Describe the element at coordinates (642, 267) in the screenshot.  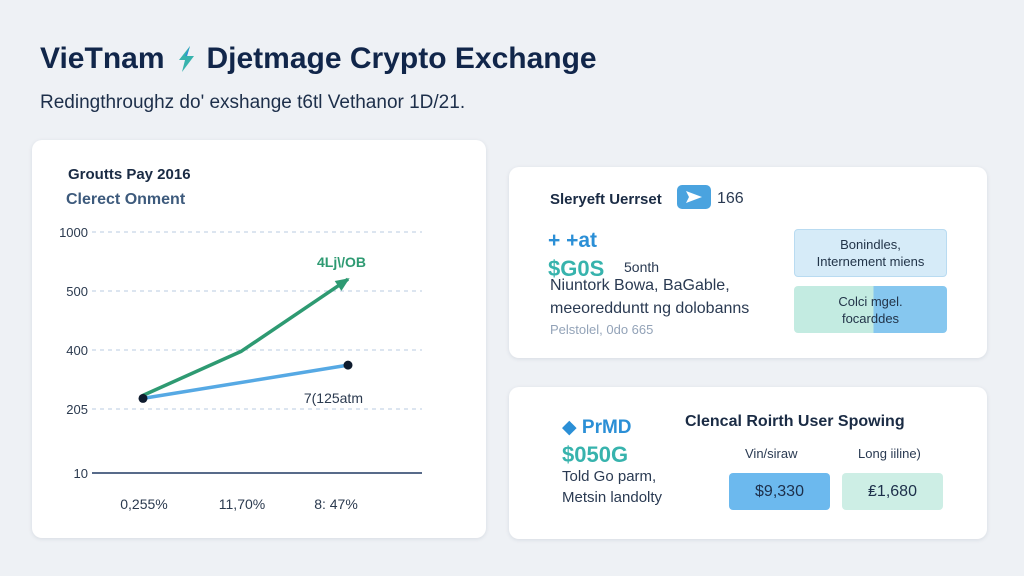
I see `uplift-value-note: 5onth` at that location.